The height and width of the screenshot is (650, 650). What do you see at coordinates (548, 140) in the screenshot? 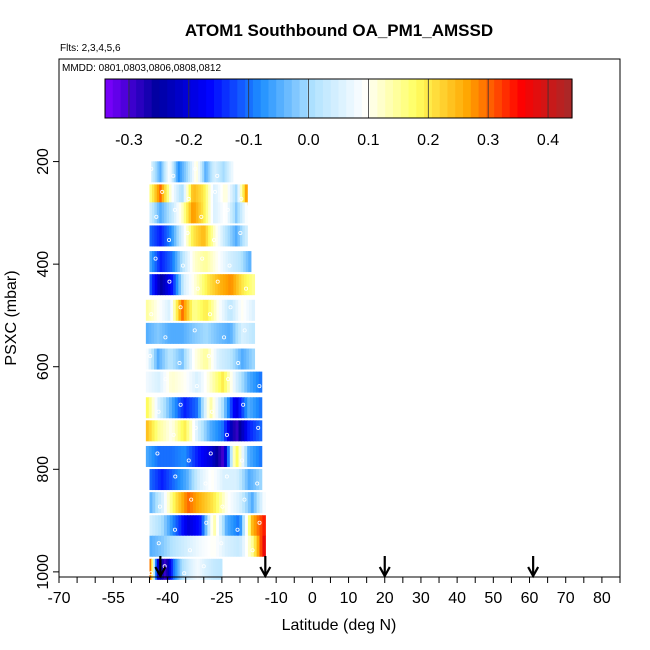
I see `colorbar-tick-label: 0.4` at bounding box center [548, 140].